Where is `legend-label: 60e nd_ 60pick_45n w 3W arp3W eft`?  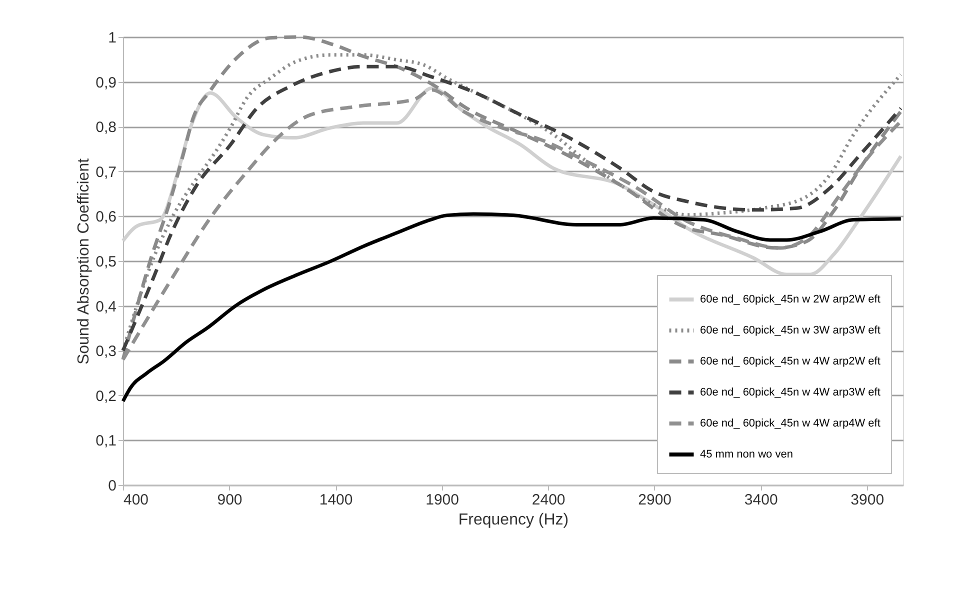 legend-label: 60e nd_ 60pick_45n w 3W arp3W eft is located at coordinates (790, 330).